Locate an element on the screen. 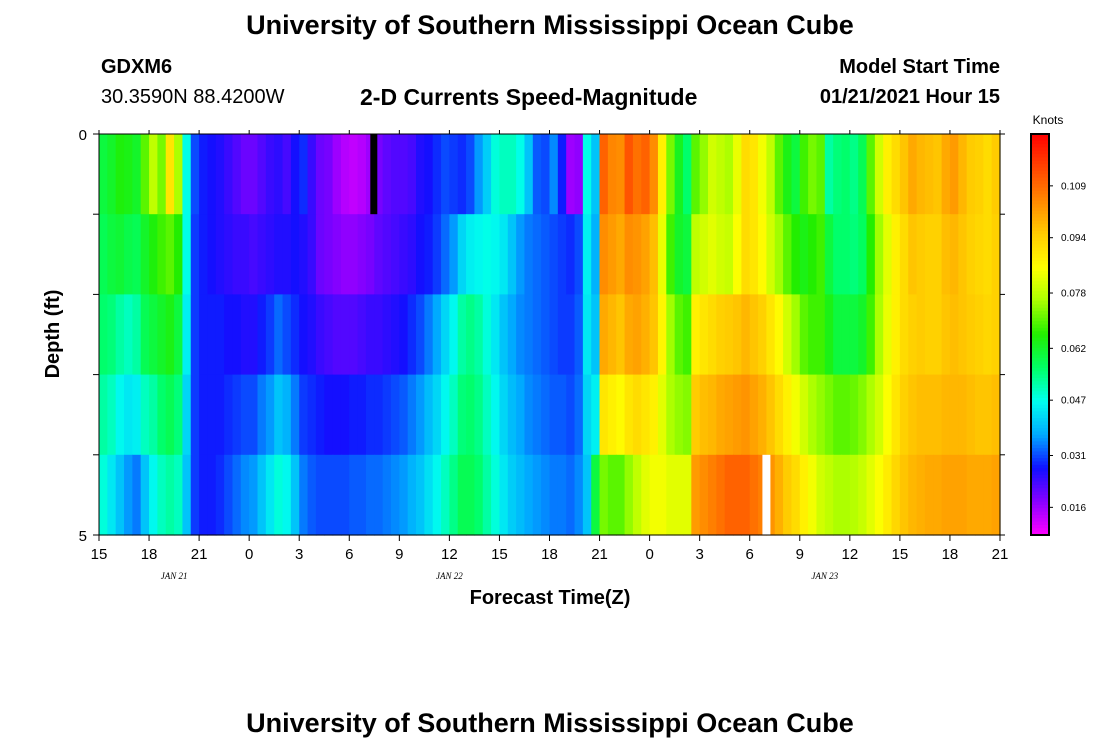  x-tick-label: 21 is located at coordinates (1000, 554).